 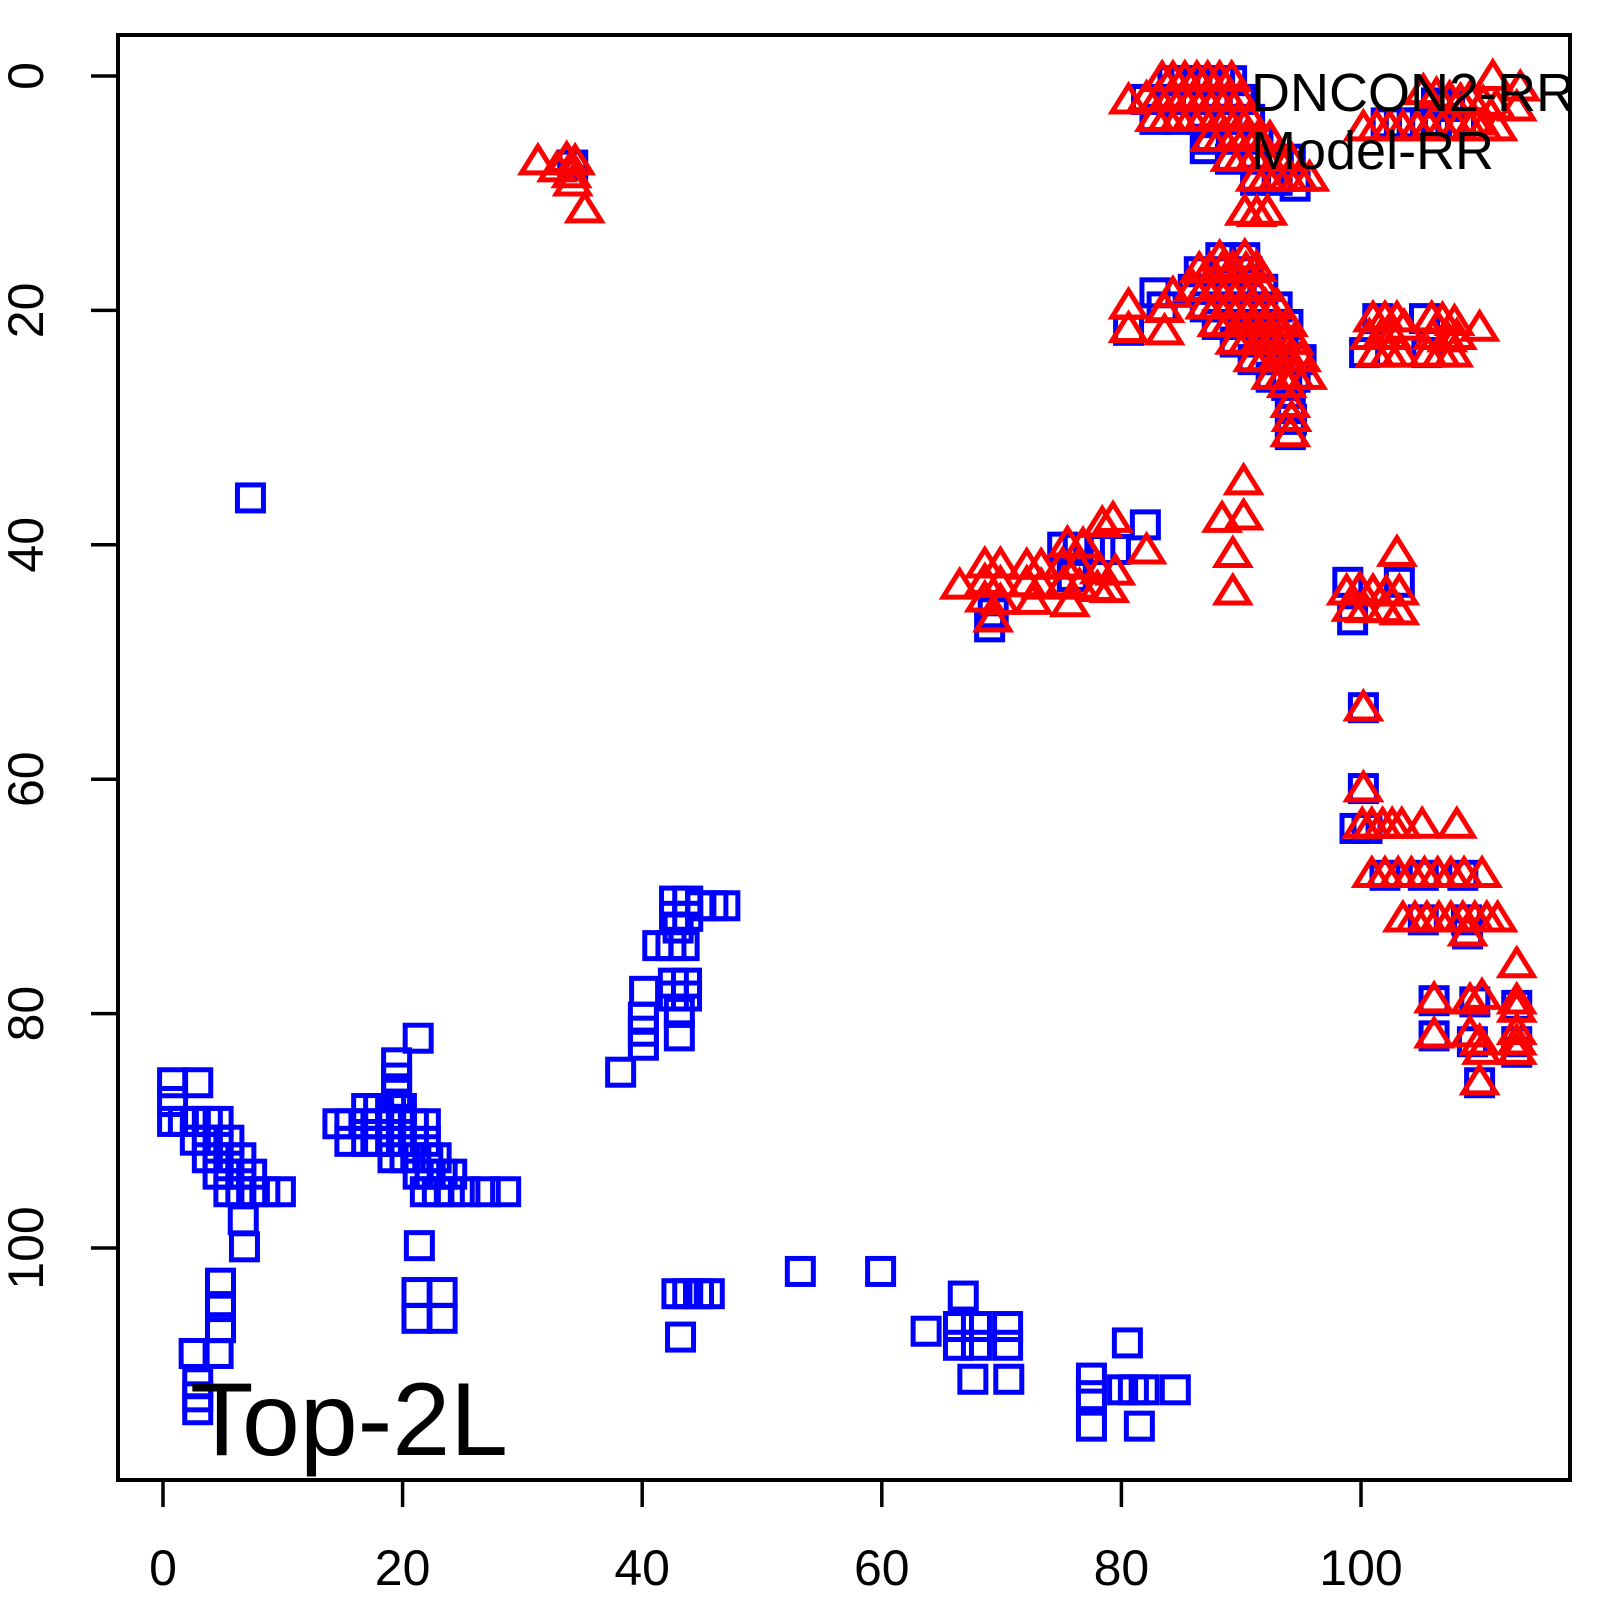 I want to click on x-tick-label: 100, so click(x=1360, y=1568).